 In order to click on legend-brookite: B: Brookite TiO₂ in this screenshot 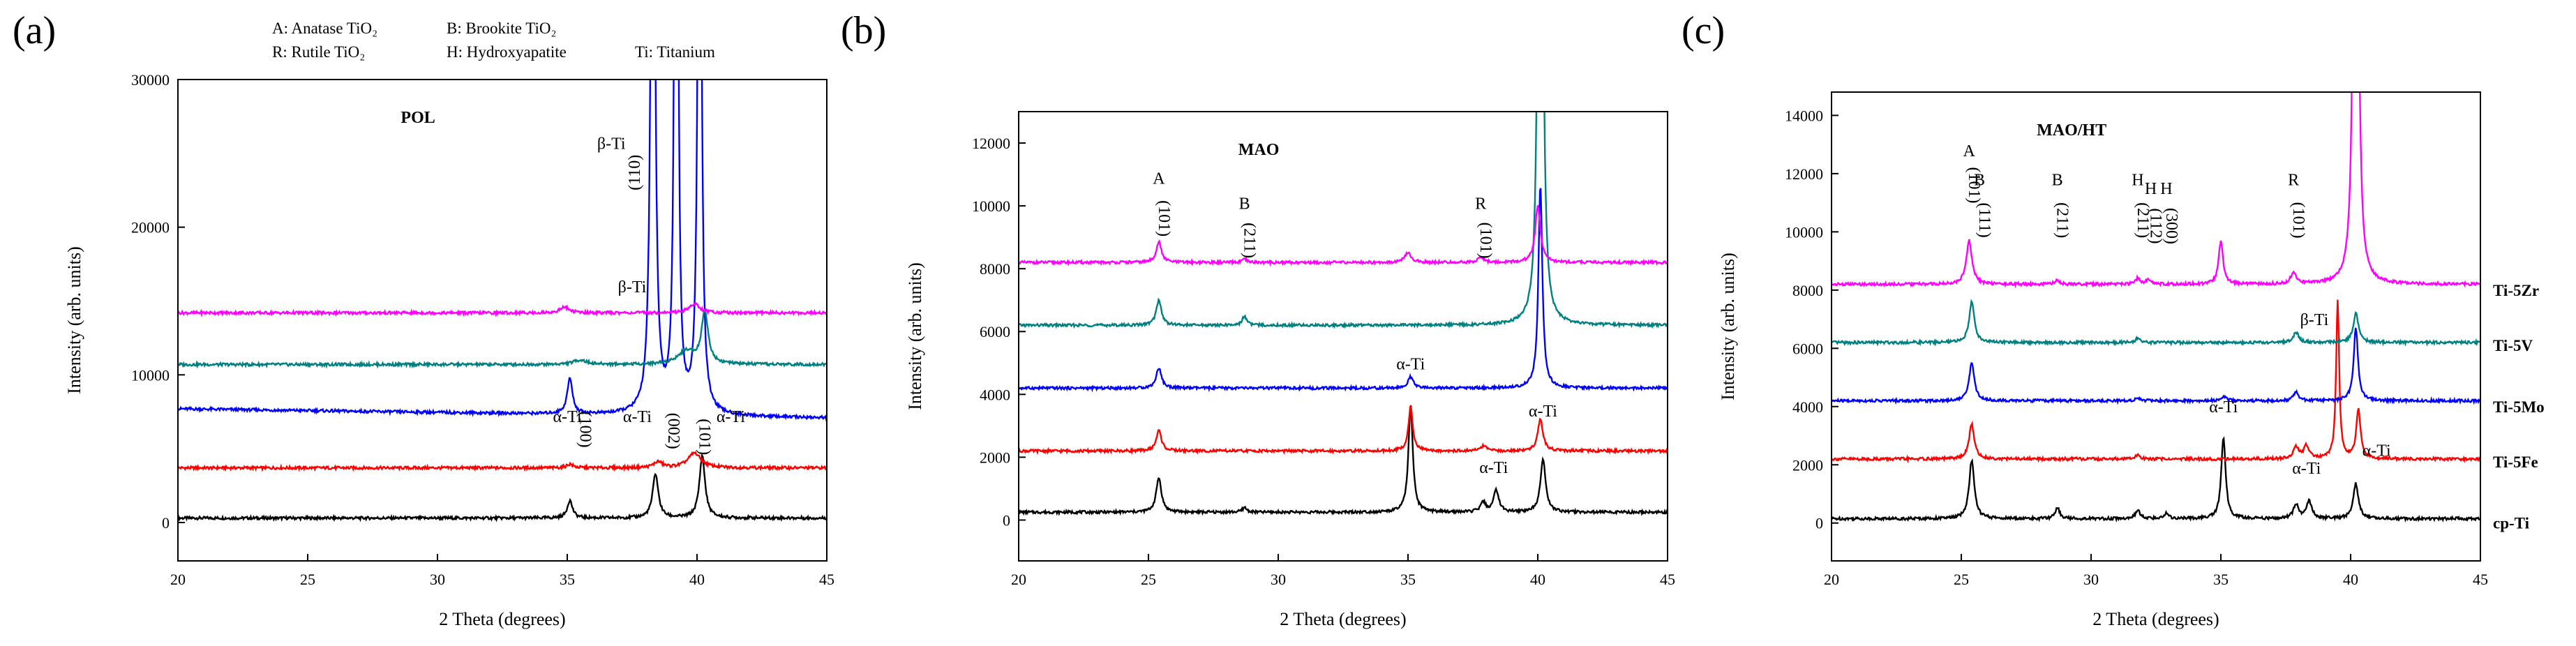, I will do `click(502, 28)`.